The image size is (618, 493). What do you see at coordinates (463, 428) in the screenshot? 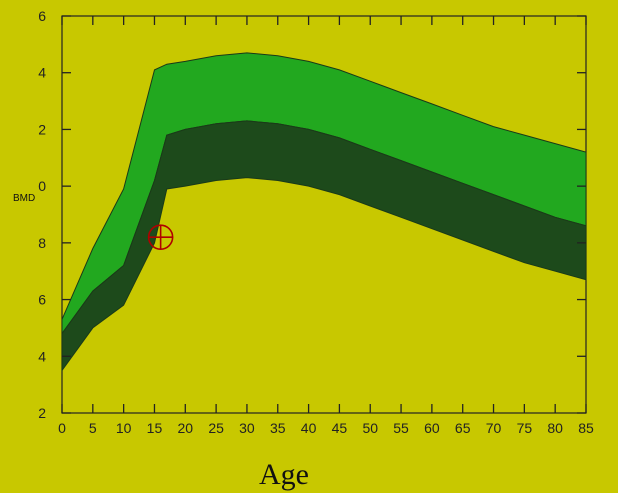
I see `x-tick-label: 65` at bounding box center [463, 428].